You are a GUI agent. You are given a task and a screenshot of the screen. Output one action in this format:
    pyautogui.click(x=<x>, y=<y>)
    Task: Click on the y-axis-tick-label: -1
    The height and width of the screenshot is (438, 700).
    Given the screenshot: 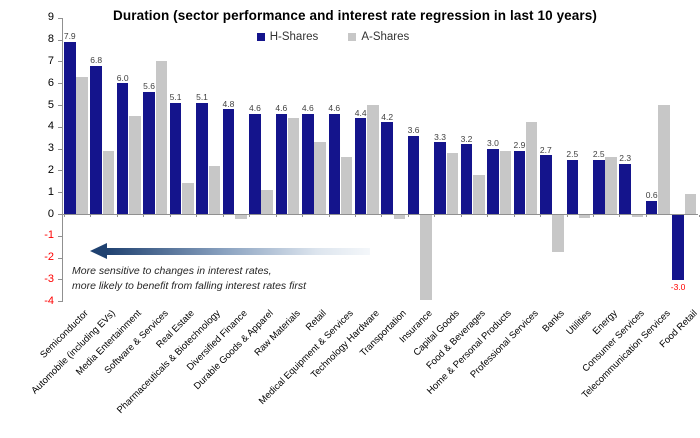 What is the action you would take?
    pyautogui.click(x=49, y=235)
    